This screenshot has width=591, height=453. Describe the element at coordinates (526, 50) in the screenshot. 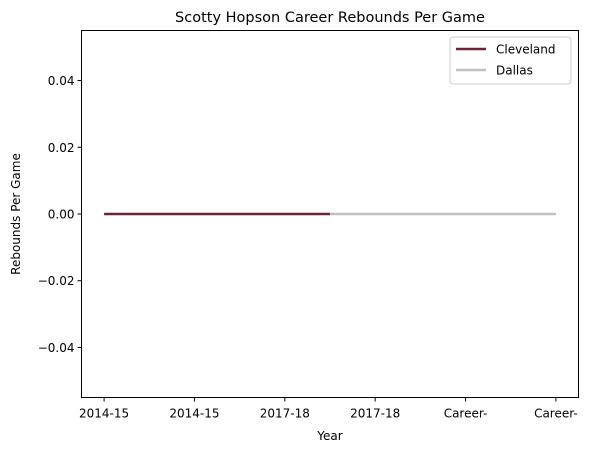

I see `legend-label-cleveland: Cleveland` at that location.